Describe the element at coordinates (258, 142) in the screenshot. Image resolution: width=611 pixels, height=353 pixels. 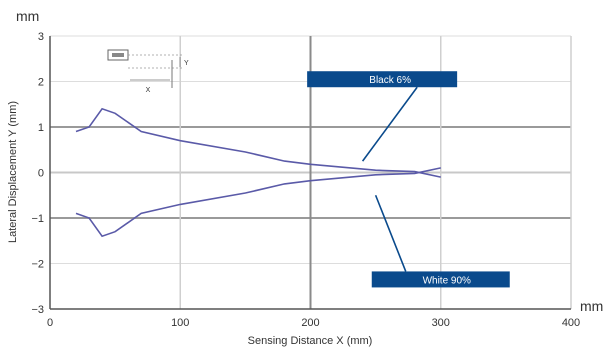
I see `series-line-upper` at that location.